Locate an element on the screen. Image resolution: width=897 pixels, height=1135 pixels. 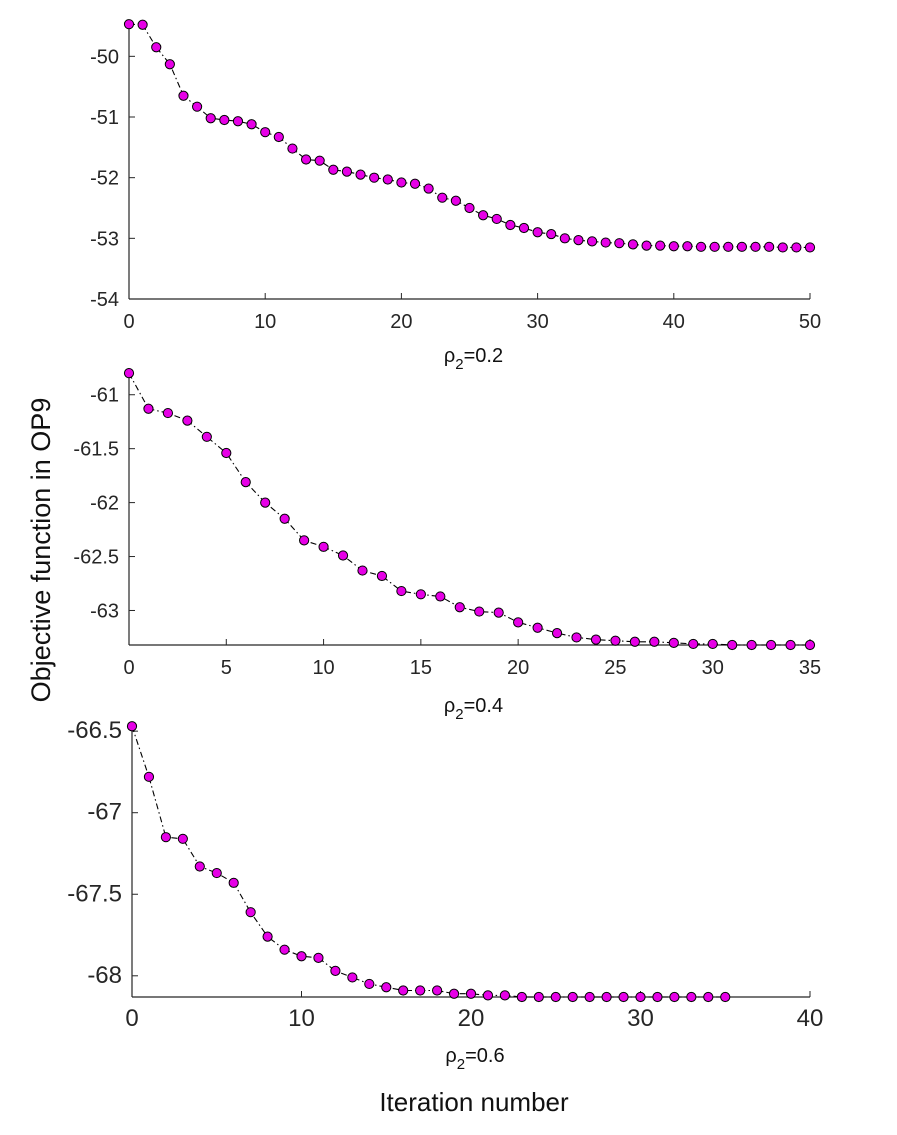
y-tick-label: -62.5 is located at coordinates (96, 558).